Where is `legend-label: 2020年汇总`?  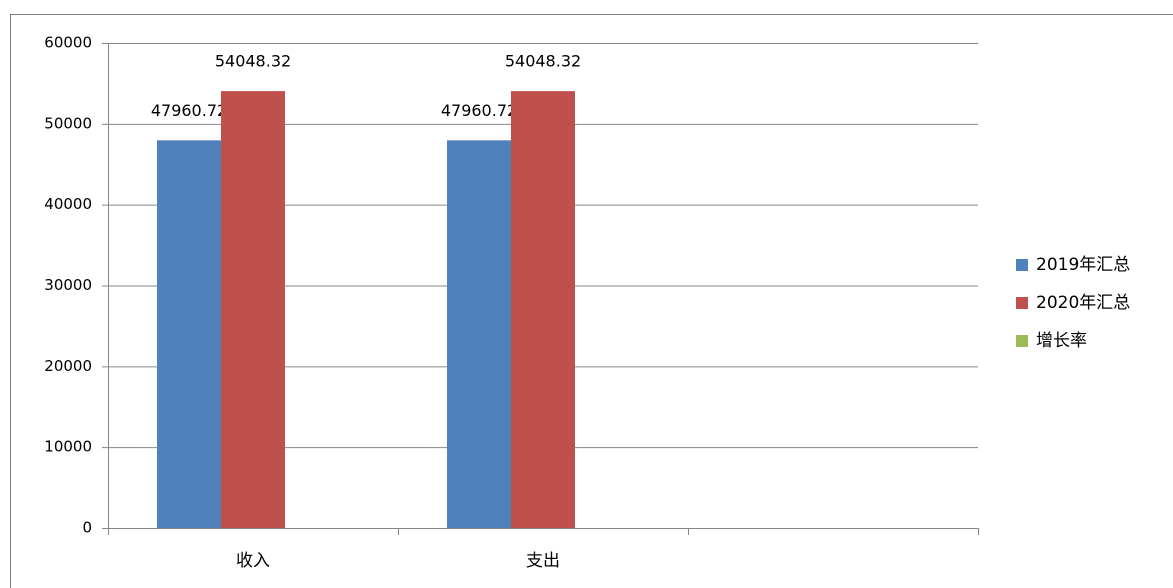
legend-label: 2020年汇总 is located at coordinates (1083, 303).